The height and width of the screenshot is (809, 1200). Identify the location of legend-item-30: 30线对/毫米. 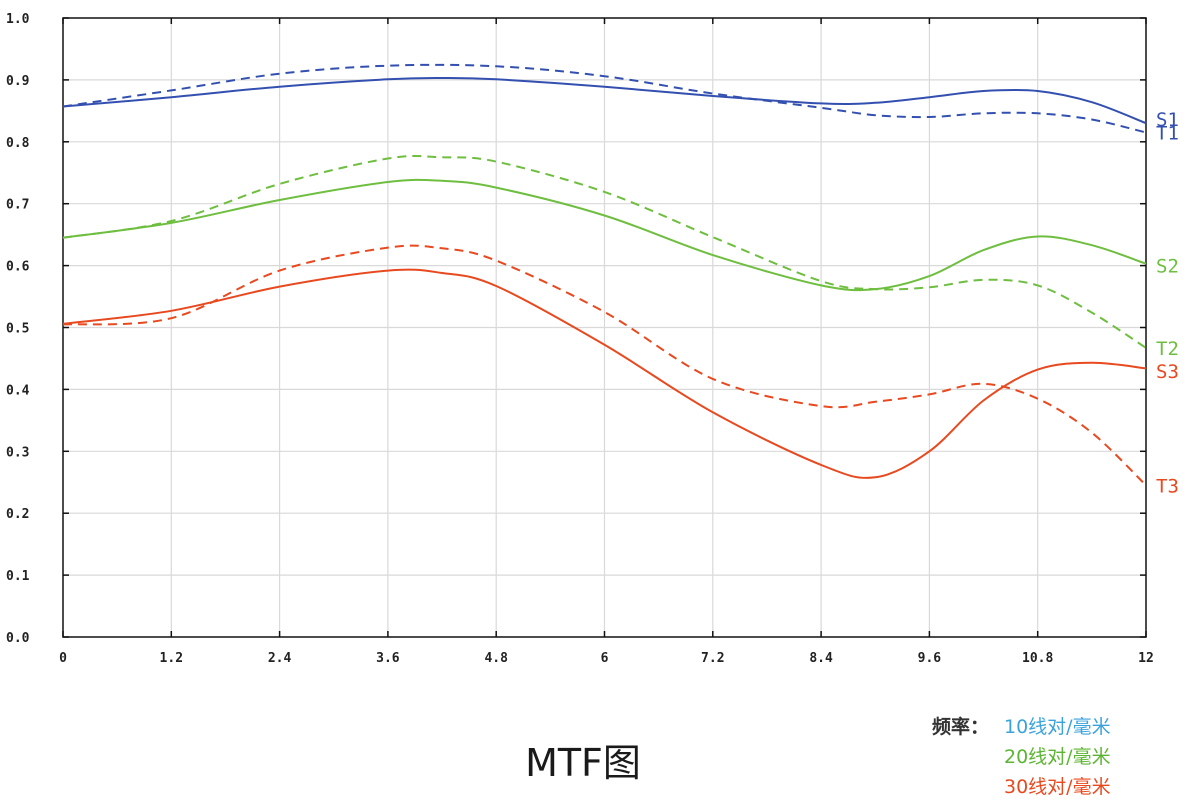
(1057, 787).